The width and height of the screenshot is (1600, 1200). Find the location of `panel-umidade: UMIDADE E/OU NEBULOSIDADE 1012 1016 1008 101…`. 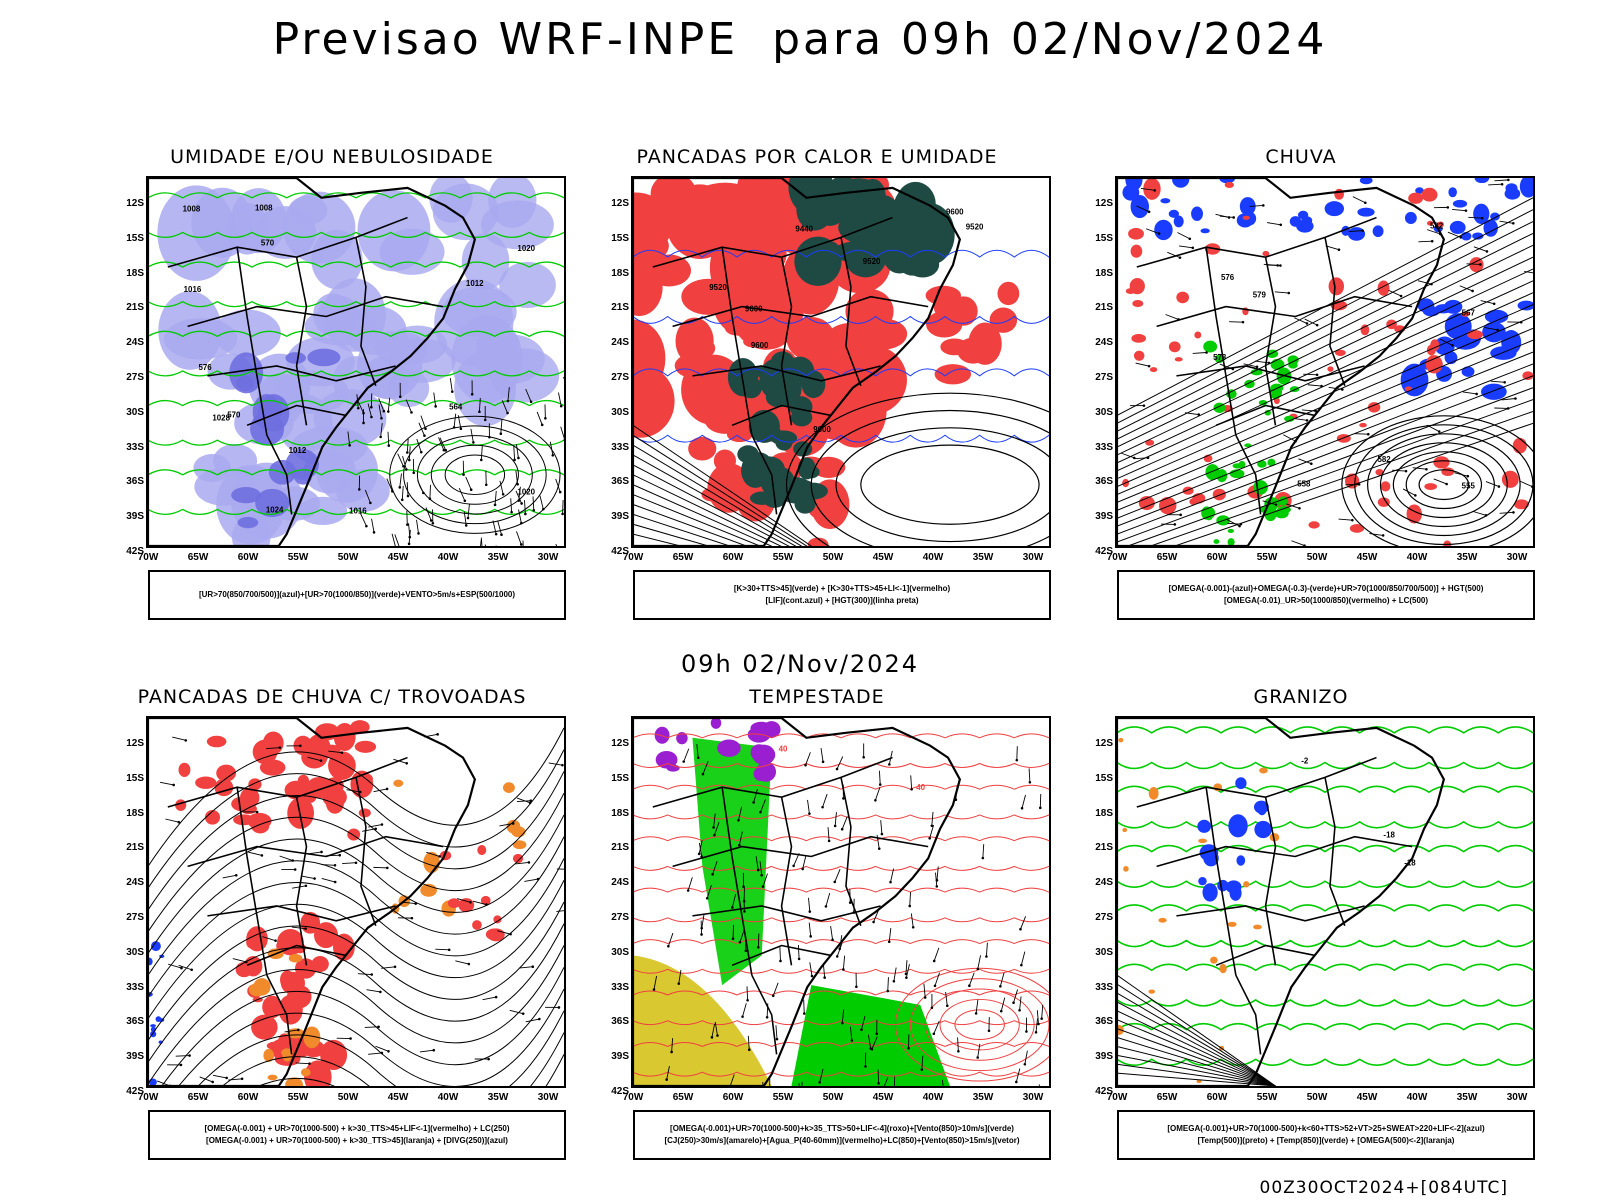

panel-umidade: UMIDADE E/OU NEBULOSIDADE 1012 1016 1008 101… is located at coordinates (332, 386).